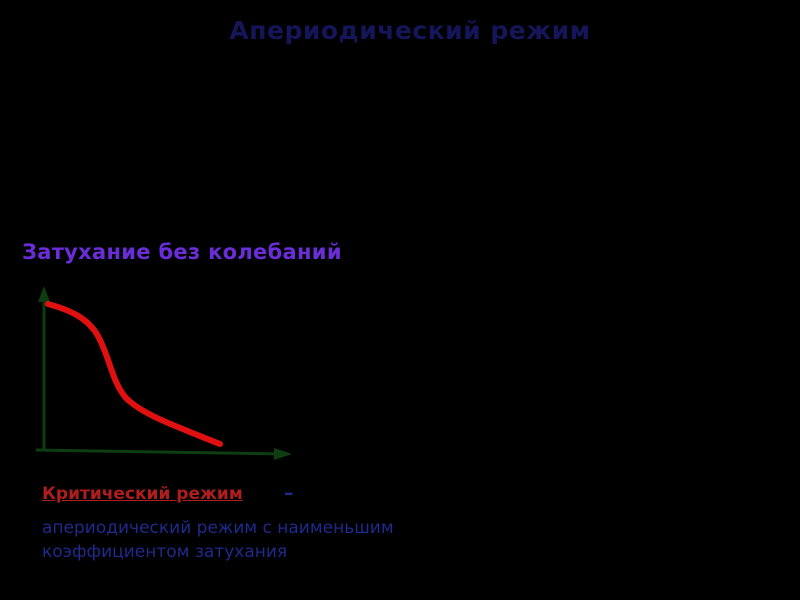 This screenshot has height=600, width=800. Describe the element at coordinates (218, 528) in the screenshot. I see `definition-line-1: апериодический режим с наименьшим` at that location.